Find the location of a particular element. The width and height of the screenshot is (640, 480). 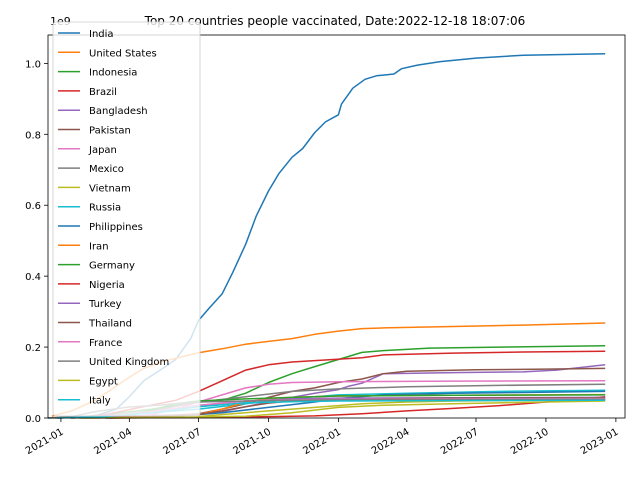

x-tick-label-3: 2021-10 is located at coordinates (252, 442).